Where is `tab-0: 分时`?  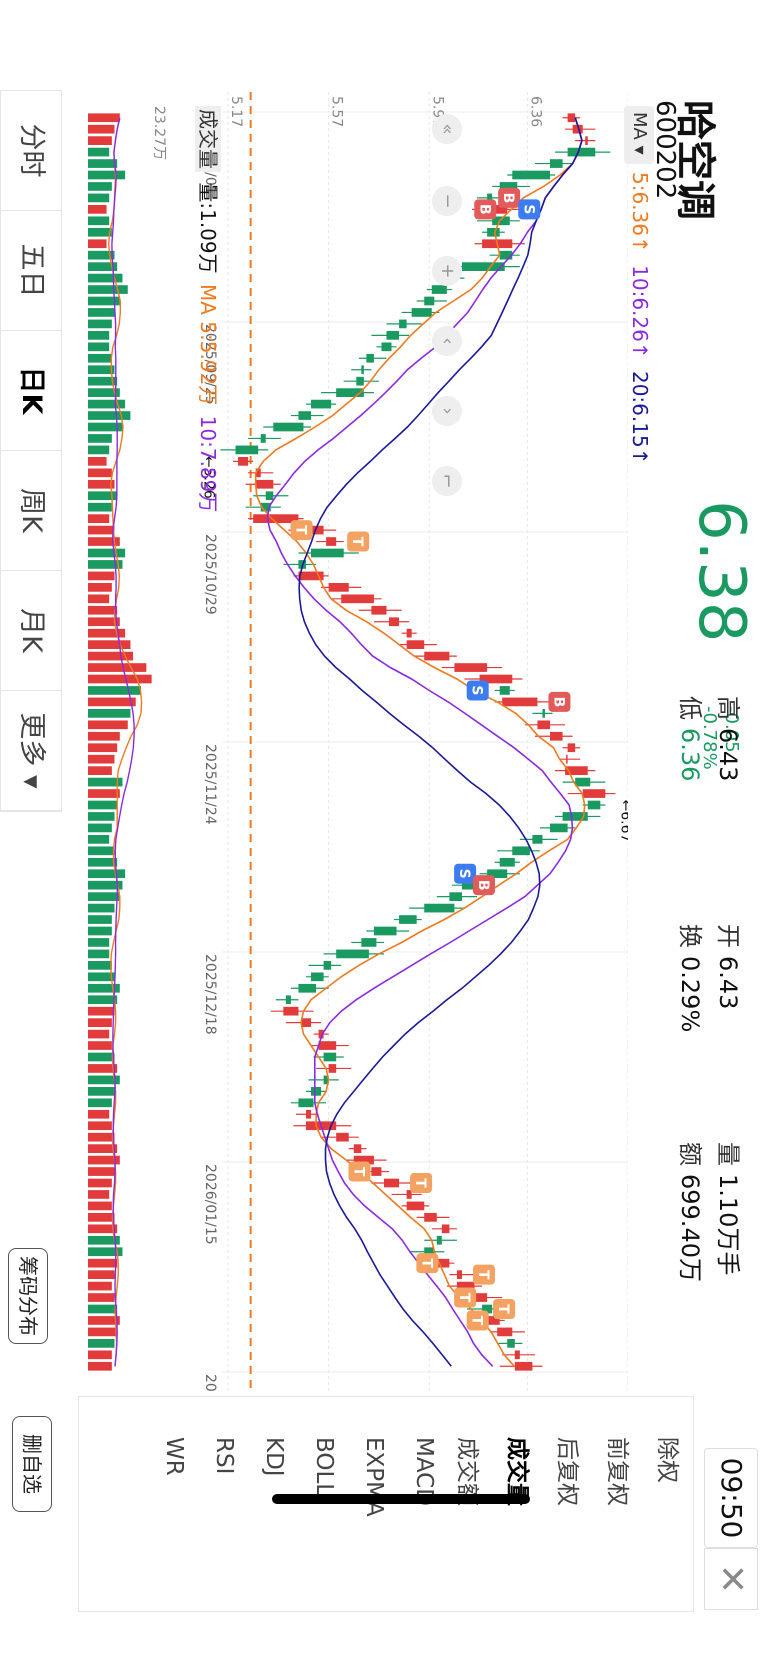 tab-0: 分时 is located at coordinates (31, 151).